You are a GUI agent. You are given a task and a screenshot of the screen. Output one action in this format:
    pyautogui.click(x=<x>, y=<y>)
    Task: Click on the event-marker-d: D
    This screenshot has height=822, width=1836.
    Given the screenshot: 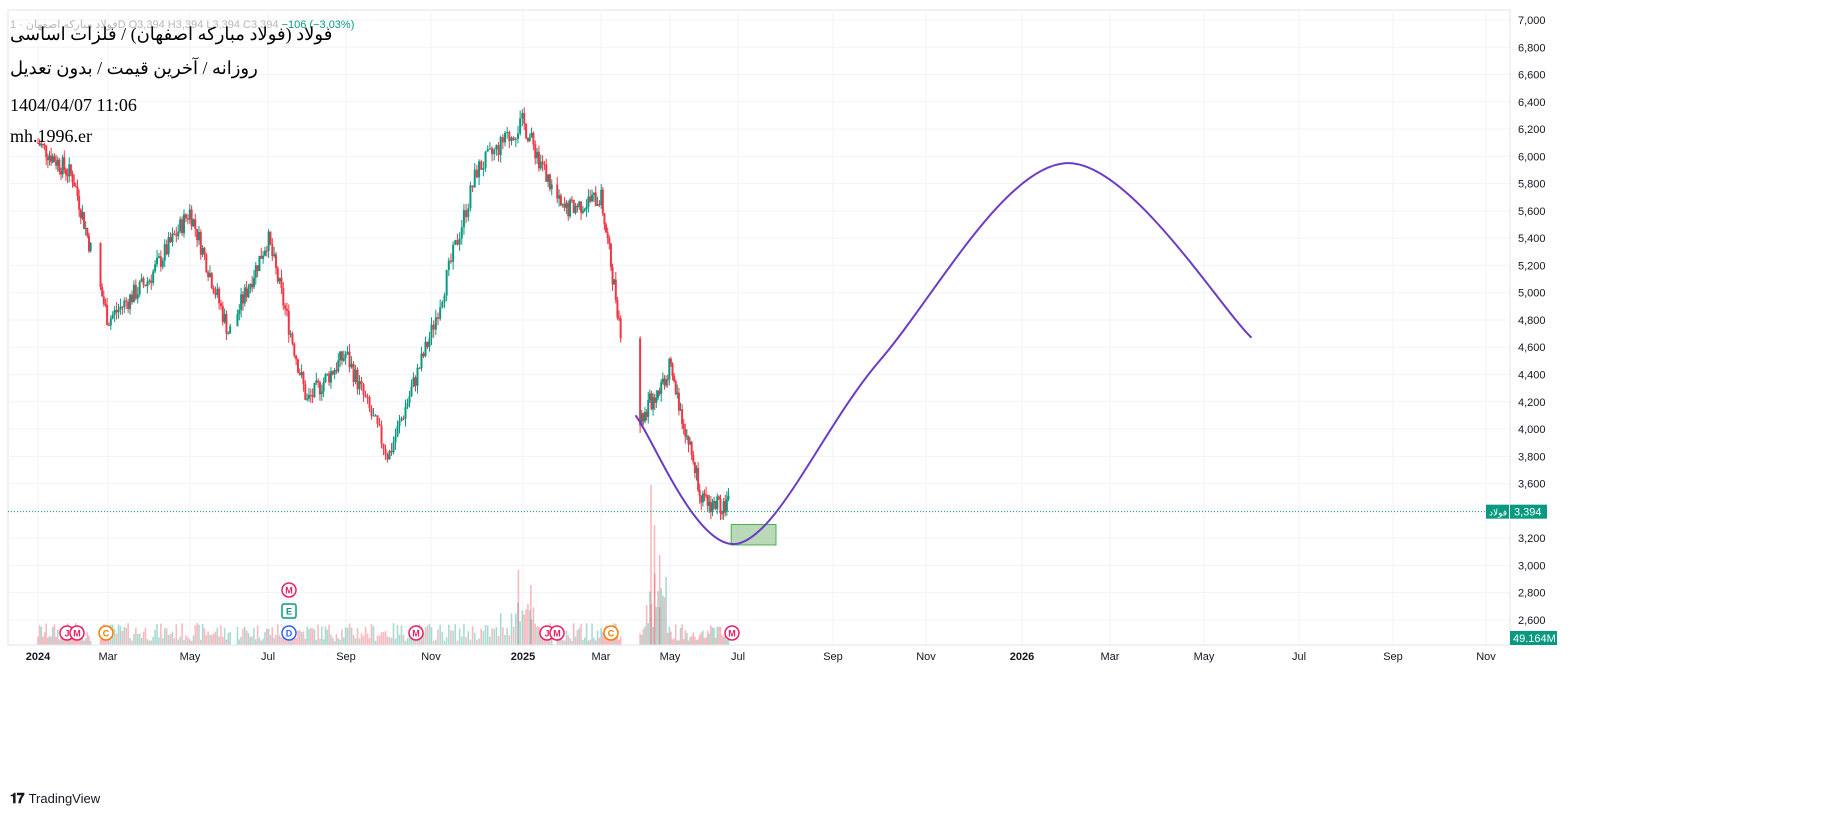 What is the action you would take?
    pyautogui.click(x=289, y=633)
    